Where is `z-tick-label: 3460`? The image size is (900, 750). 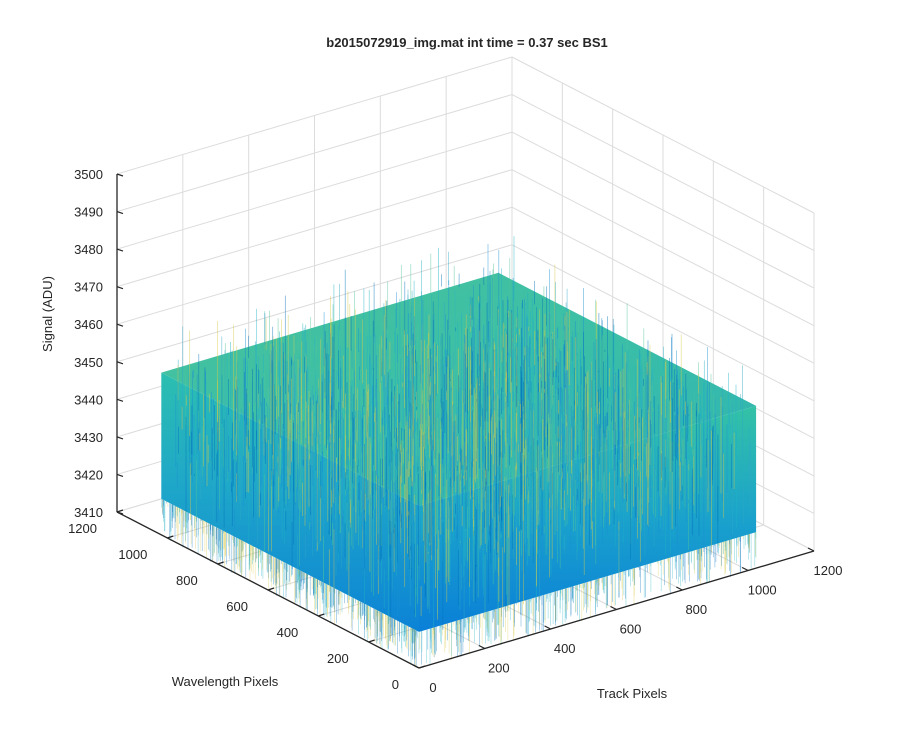
z-tick-label: 3460 is located at coordinates (88, 324).